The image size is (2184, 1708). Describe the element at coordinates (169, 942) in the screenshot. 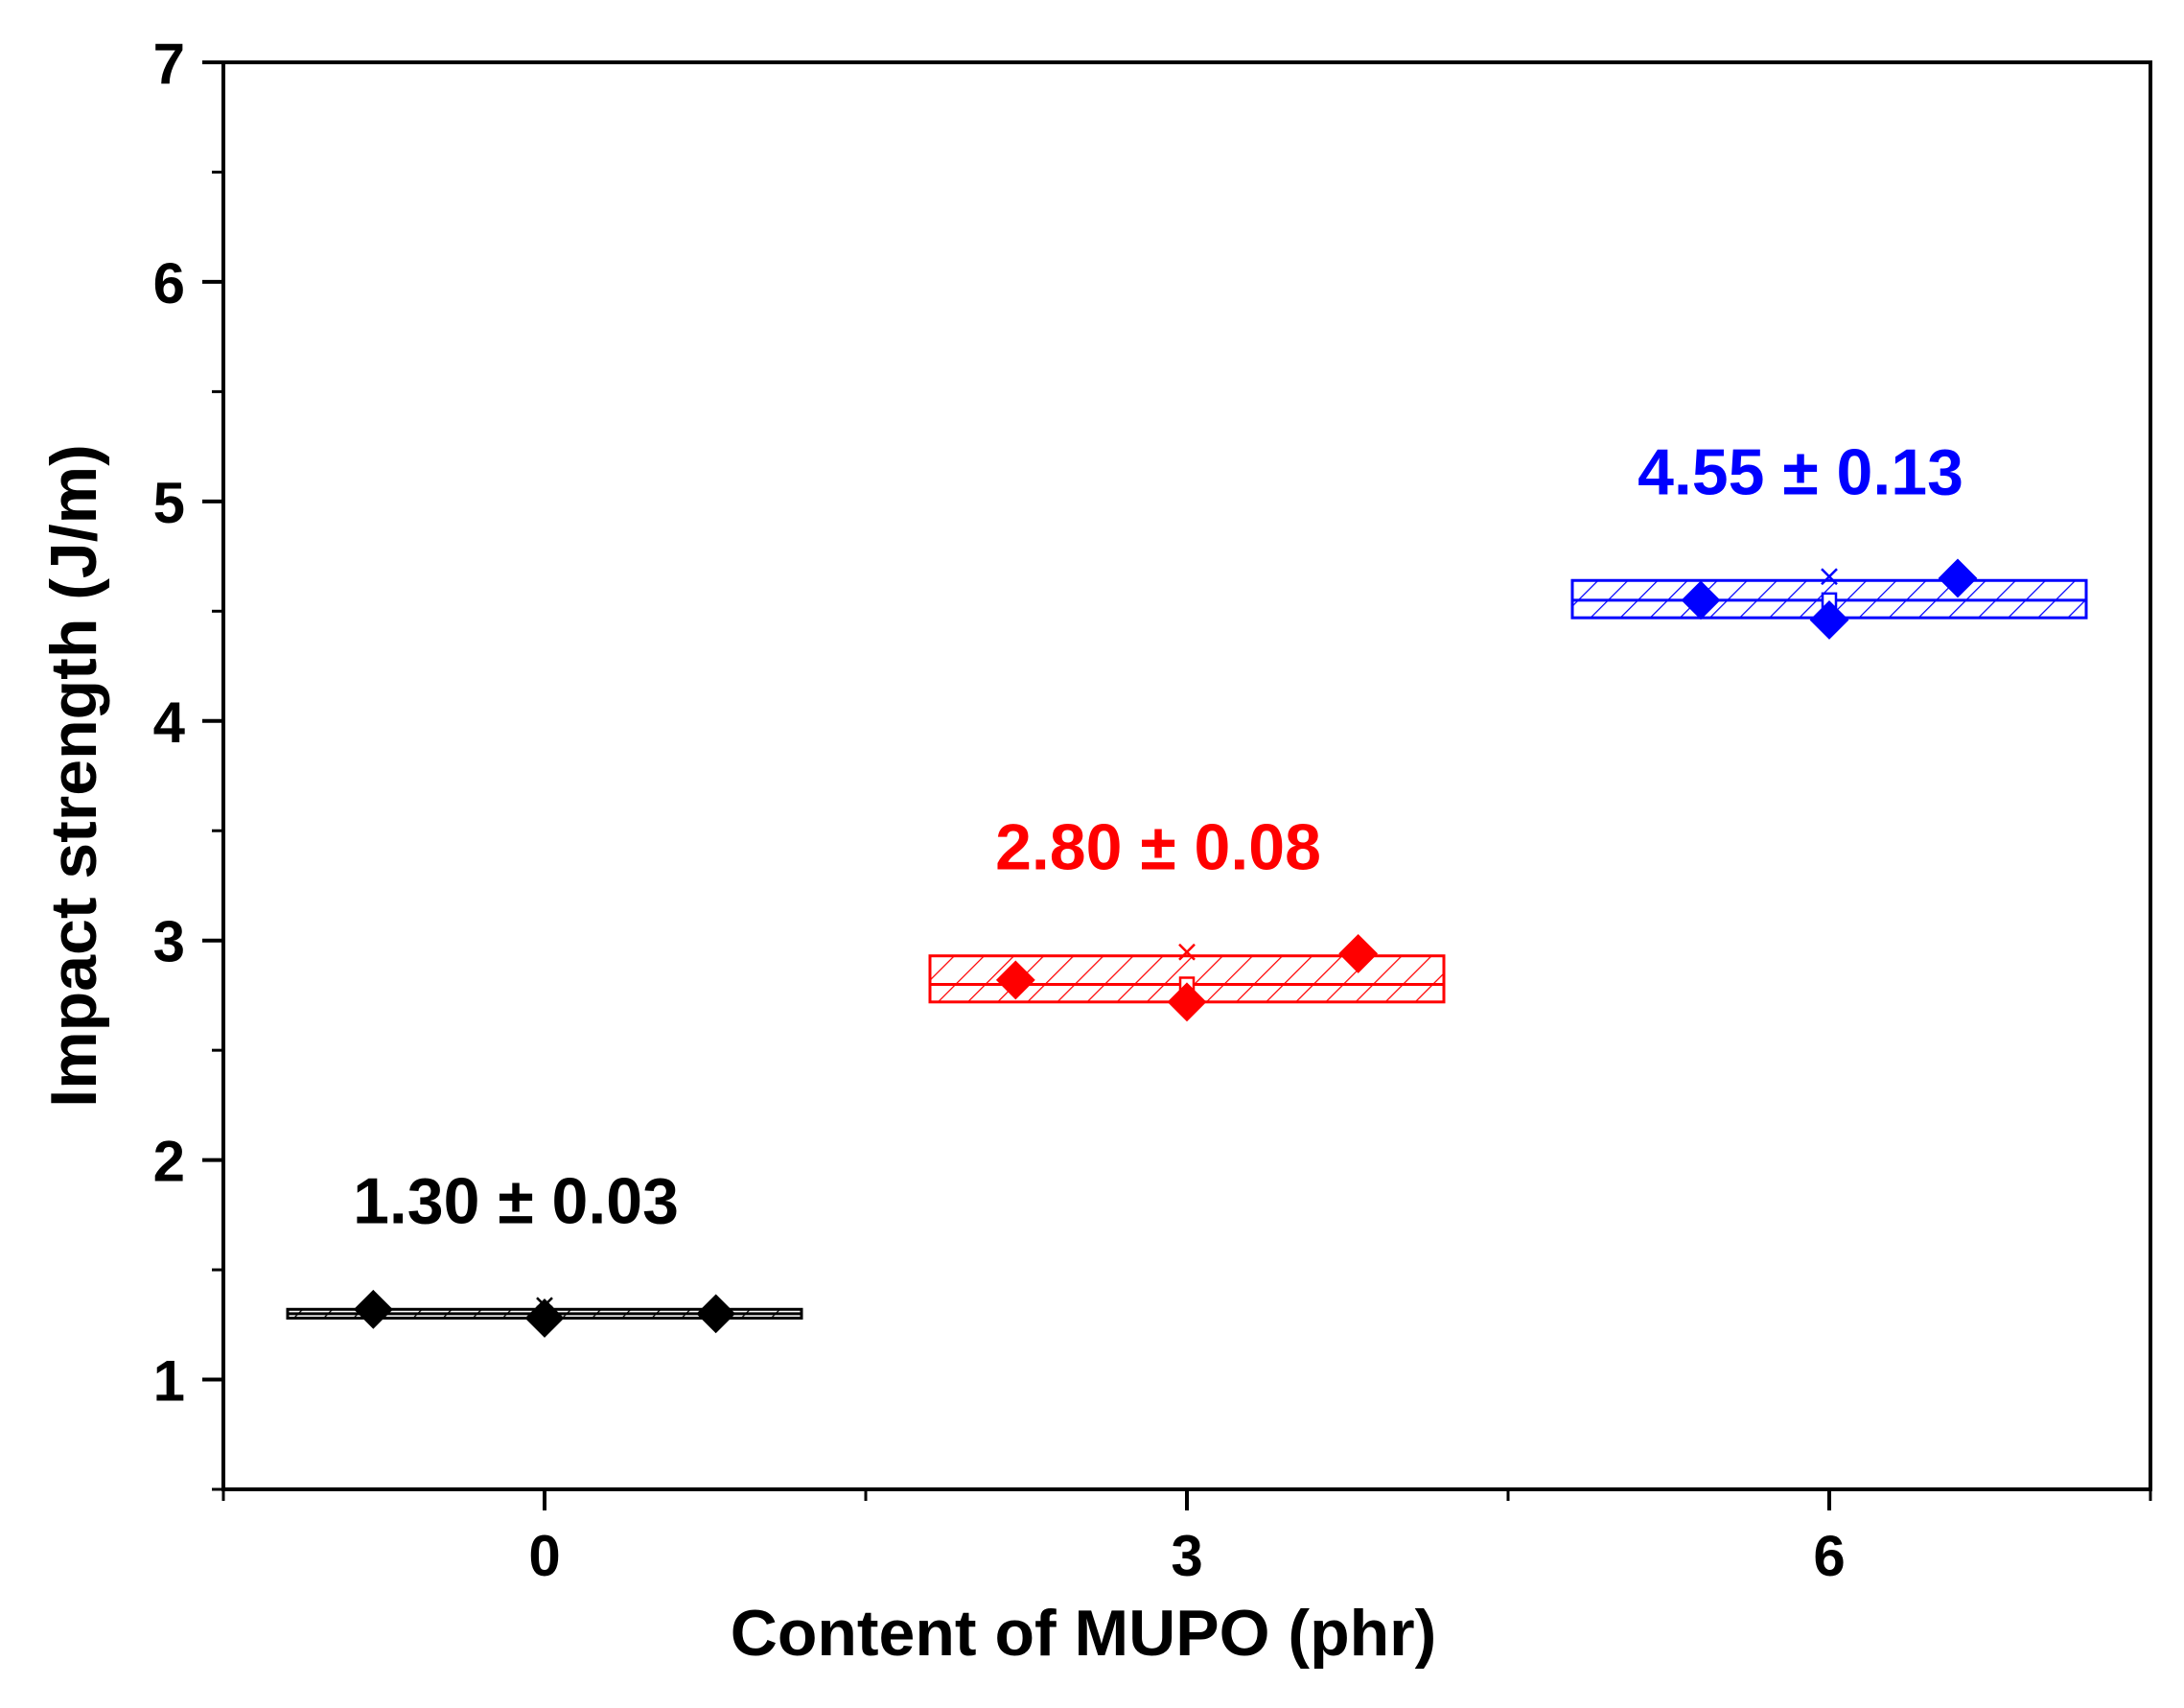

I see `y-tick-label: 3` at that location.